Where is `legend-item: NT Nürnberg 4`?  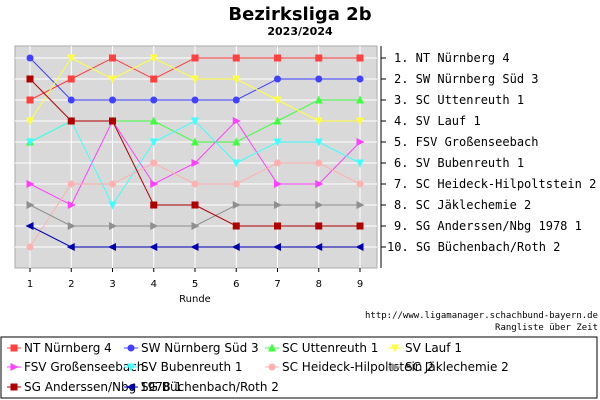 legend-item: NT Nürnberg 4 is located at coordinates (59, 348).